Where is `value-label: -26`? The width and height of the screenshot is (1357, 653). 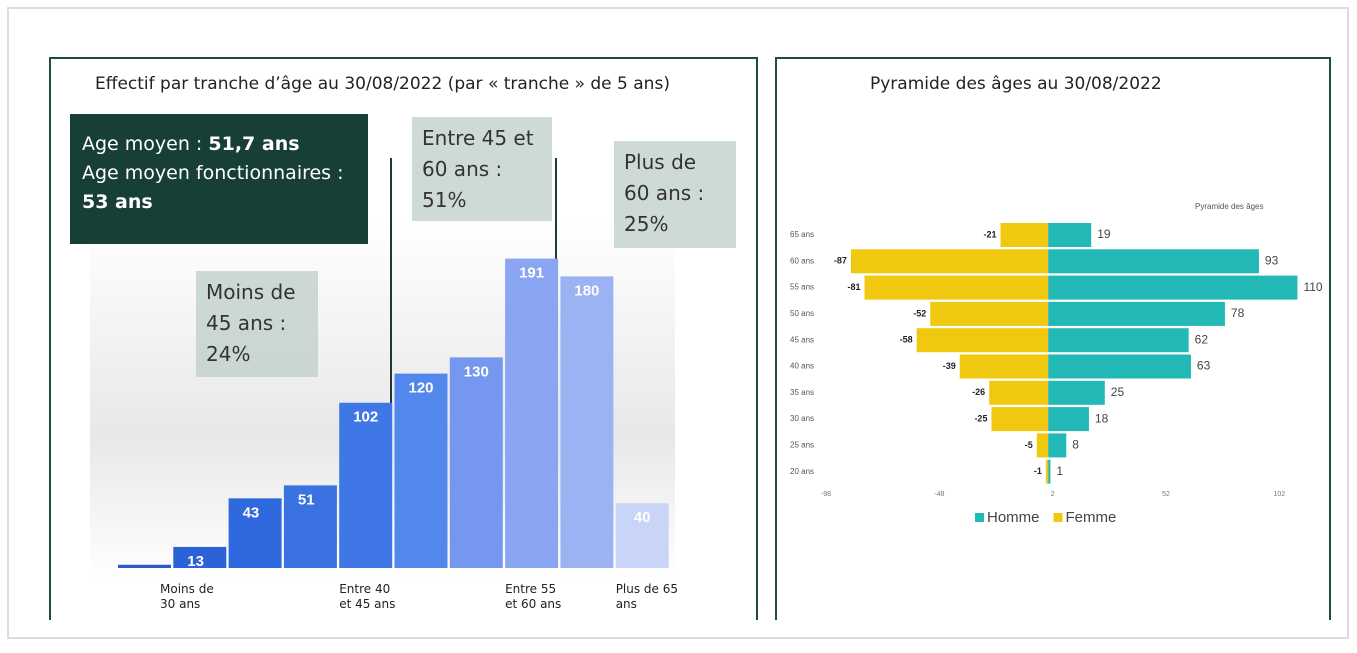 value-label: -26 is located at coordinates (978, 392).